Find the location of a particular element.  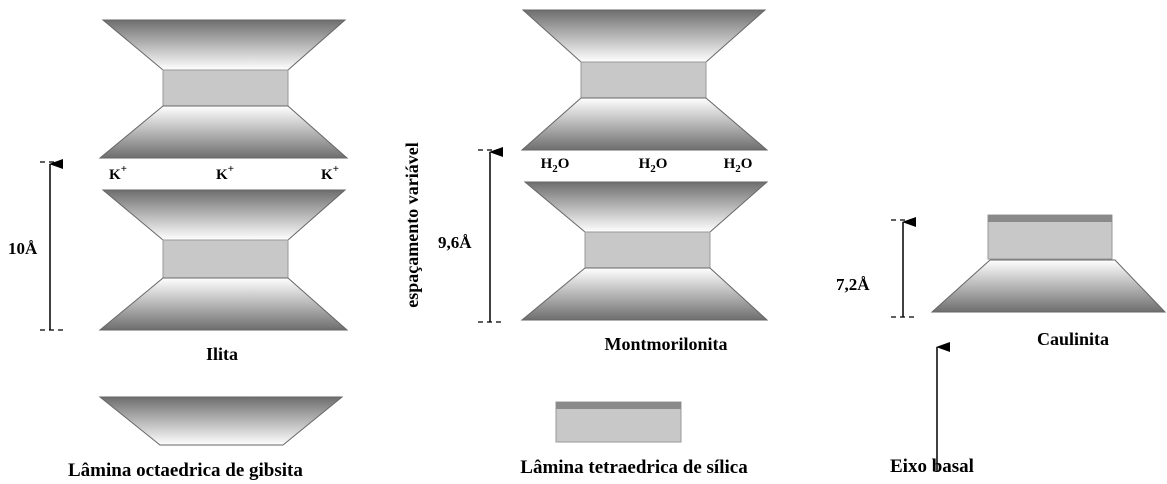

legend-label: Eixo basal is located at coordinates (932, 466).